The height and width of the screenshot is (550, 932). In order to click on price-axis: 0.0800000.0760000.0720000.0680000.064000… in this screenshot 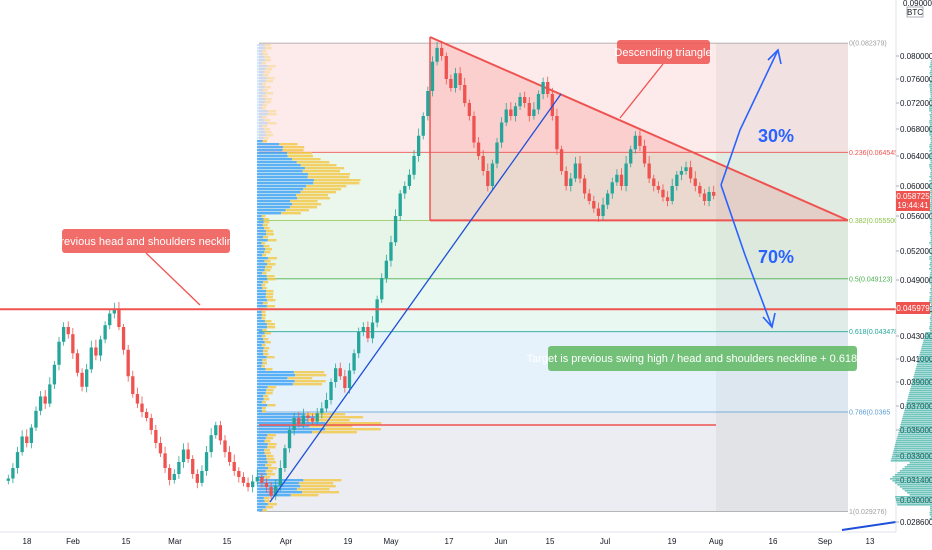, I will do `click(911, 266)`.